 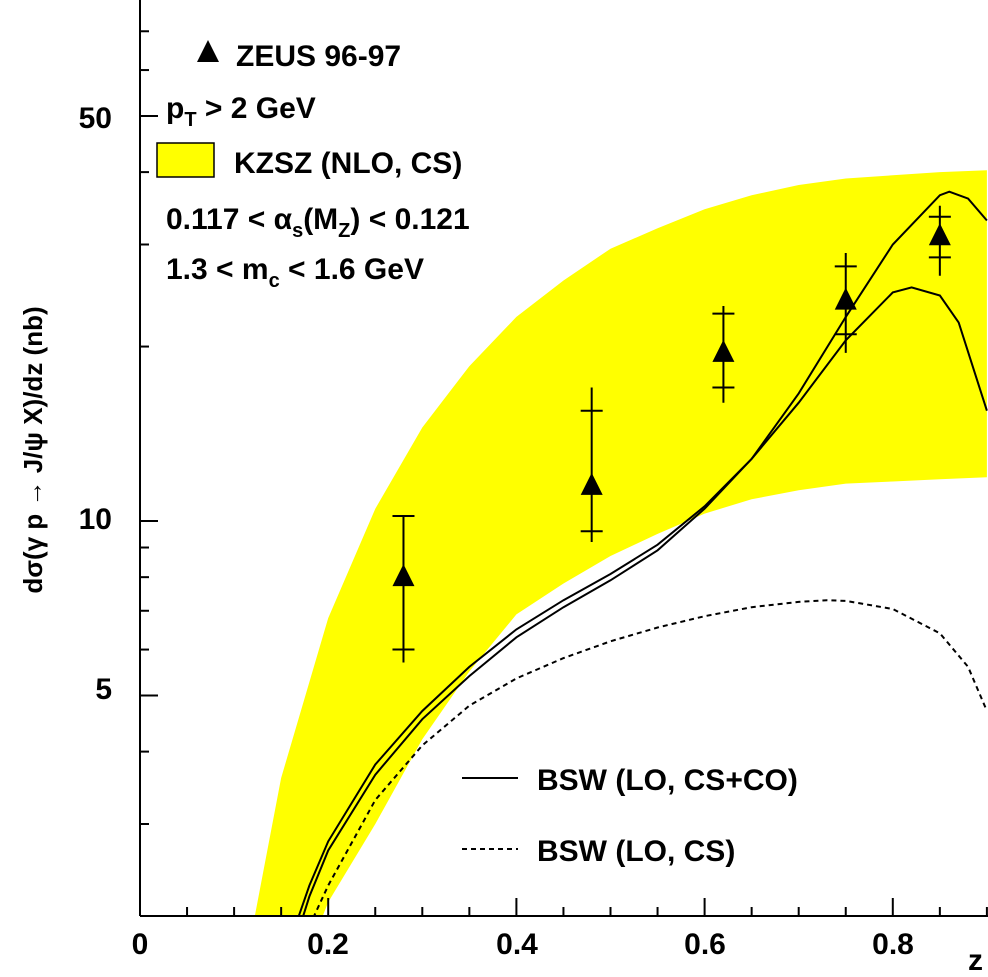 I want to click on legend-bottom: BSW (LO, CS+CO) BSW (LO, CS), so click(x=630, y=816).